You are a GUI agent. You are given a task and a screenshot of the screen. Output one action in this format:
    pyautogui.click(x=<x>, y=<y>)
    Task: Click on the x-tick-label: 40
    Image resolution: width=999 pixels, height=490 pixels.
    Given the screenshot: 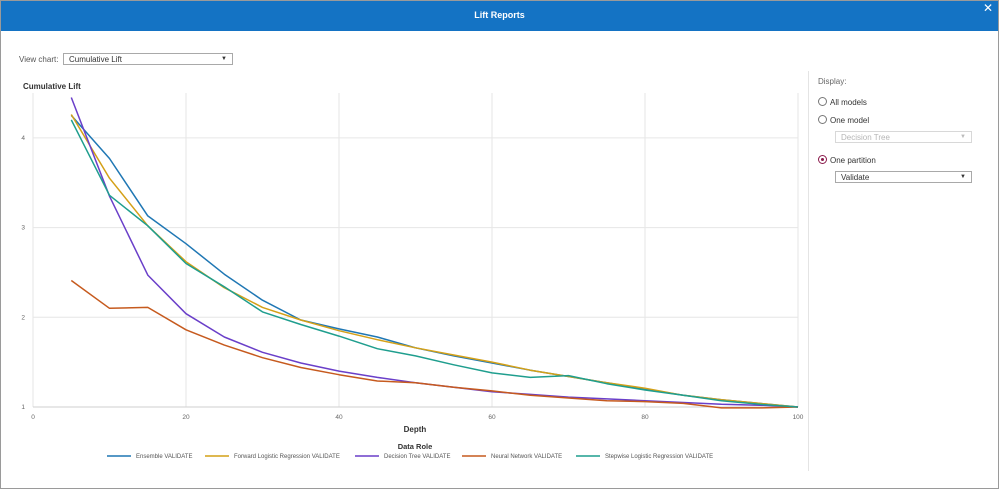 What is the action you would take?
    pyautogui.click(x=339, y=417)
    